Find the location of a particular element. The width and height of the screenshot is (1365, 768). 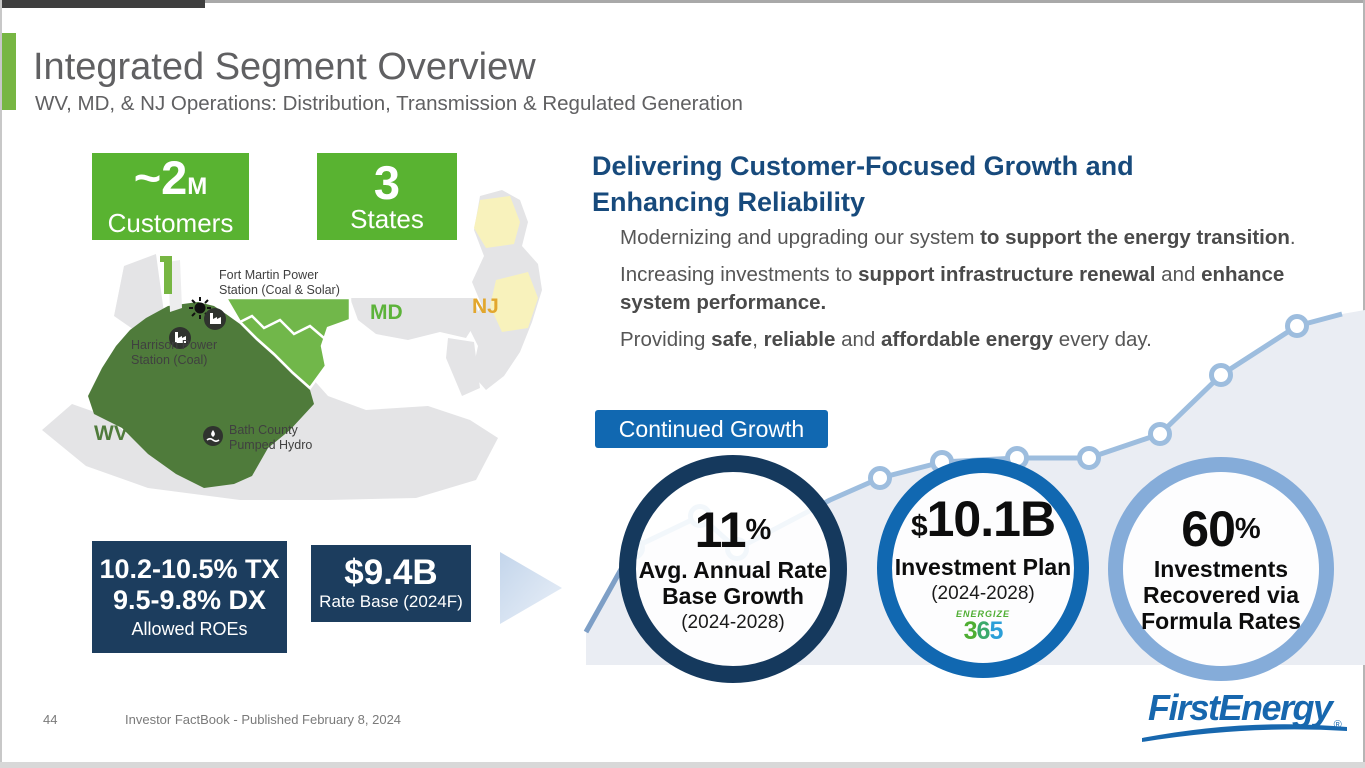

nj-service-area-central is located at coordinates (514, 302).